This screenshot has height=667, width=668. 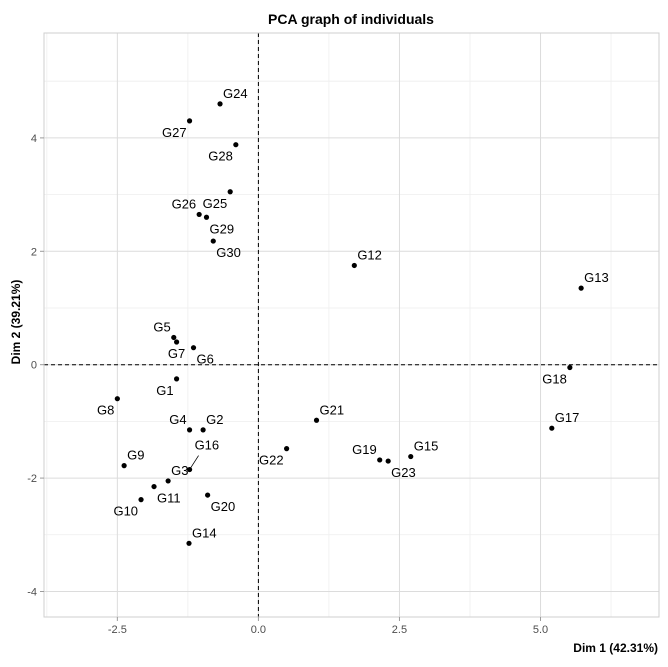 I want to click on data-point-g29, so click(x=206, y=217).